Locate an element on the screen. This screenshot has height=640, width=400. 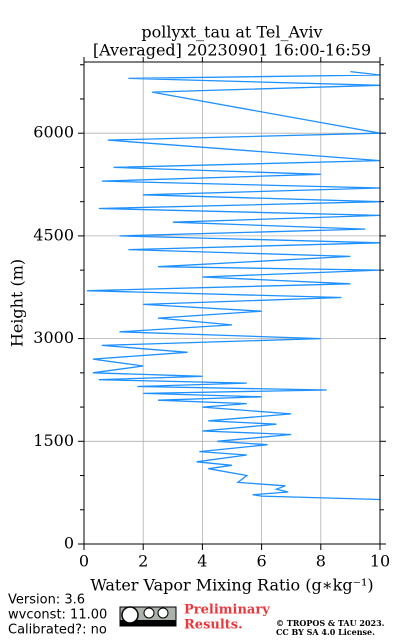
y-tick-label: 4500 is located at coordinates (53, 234).